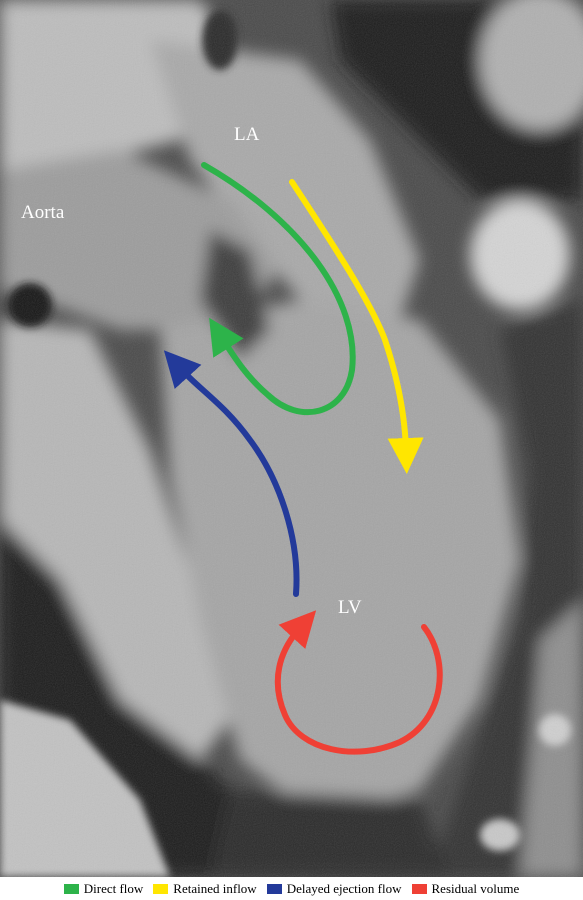  What do you see at coordinates (419, 888) in the screenshot?
I see `legend-swatch-residual-volume` at bounding box center [419, 888].